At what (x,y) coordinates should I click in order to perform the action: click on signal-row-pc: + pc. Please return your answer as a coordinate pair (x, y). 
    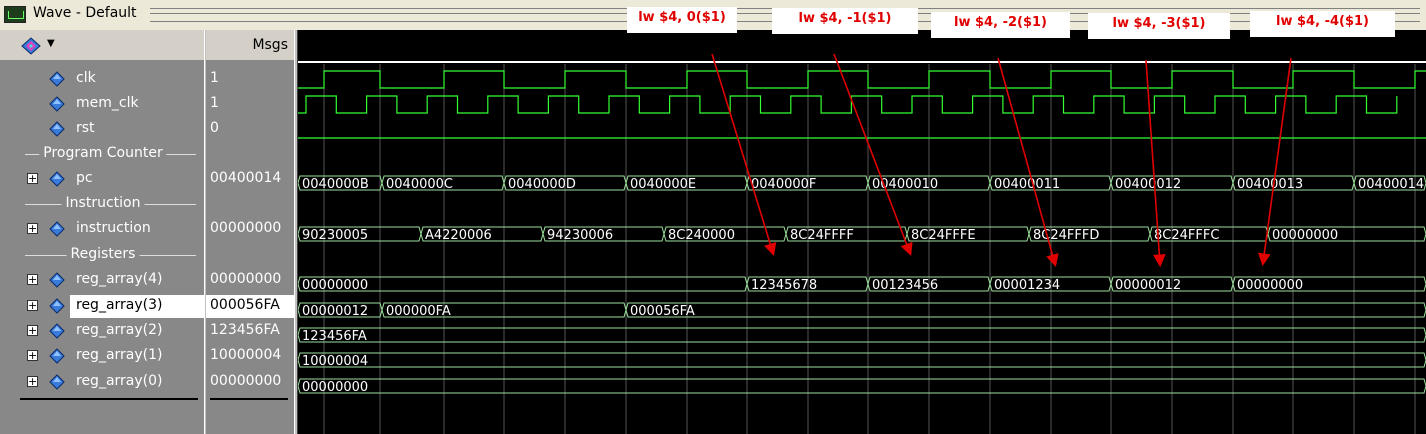
    Looking at the image, I should click on (103, 179).